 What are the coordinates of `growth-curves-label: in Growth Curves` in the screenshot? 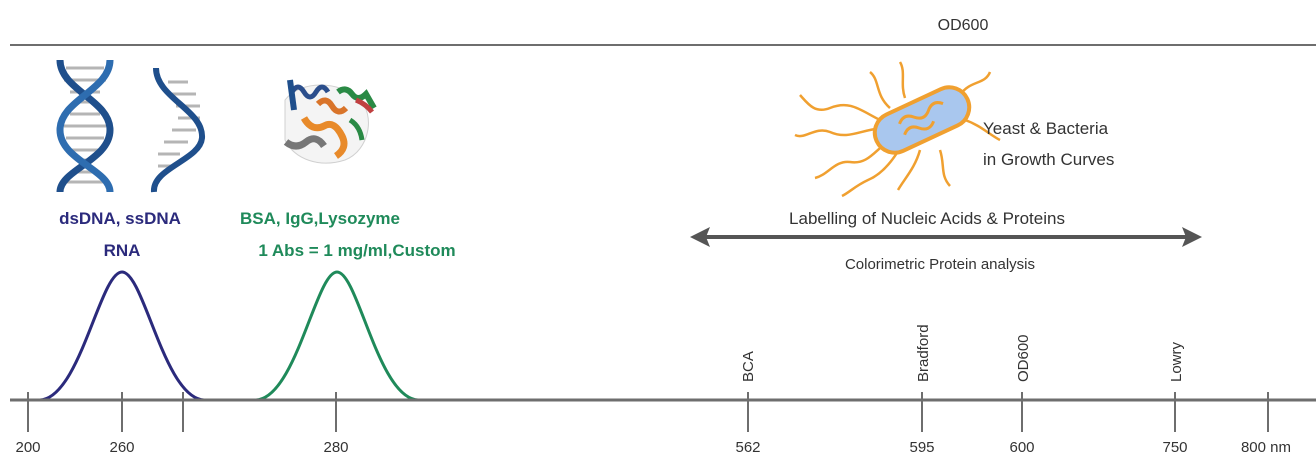 It's located at (1048, 159).